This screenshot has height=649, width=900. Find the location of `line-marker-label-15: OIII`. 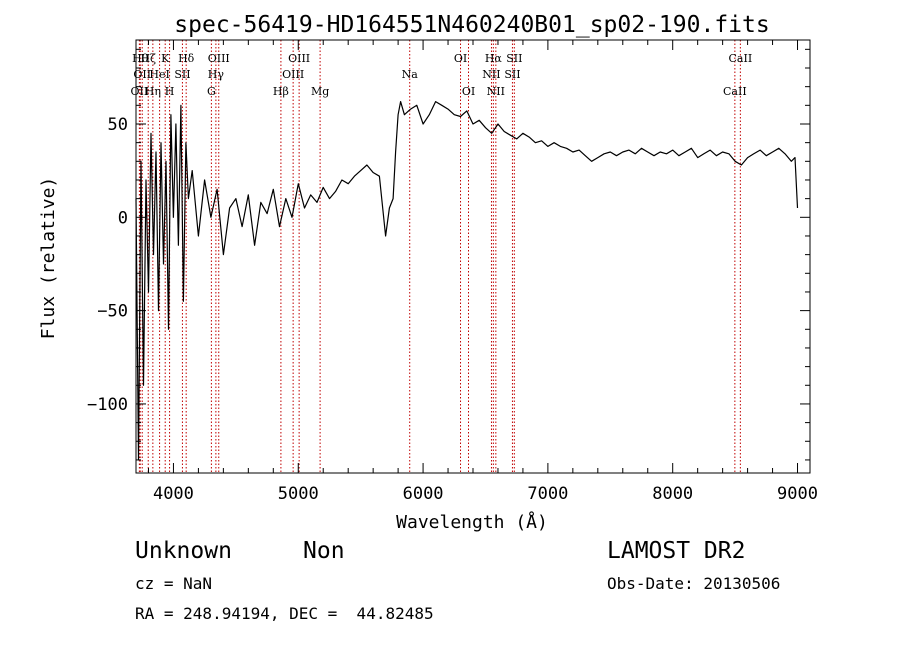

line-marker-label-15: OIII is located at coordinates (299, 58).